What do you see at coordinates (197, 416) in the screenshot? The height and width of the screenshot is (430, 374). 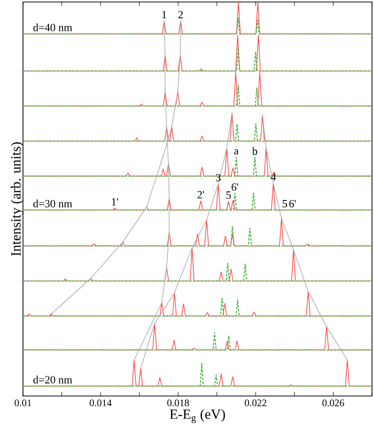 I see `x-axis-title: E-E$_{g}$ (eV)` at bounding box center [197, 416].